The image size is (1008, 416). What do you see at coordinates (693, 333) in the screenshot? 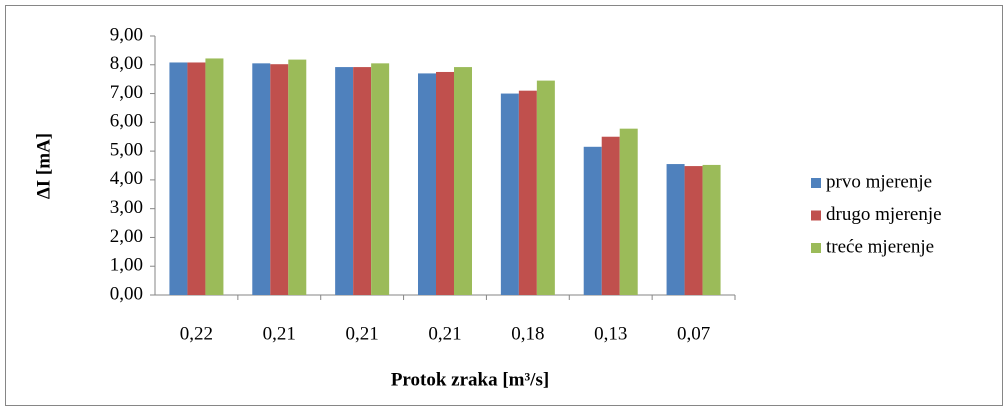
I see `x-tick-label: 0,07` at bounding box center [693, 333].